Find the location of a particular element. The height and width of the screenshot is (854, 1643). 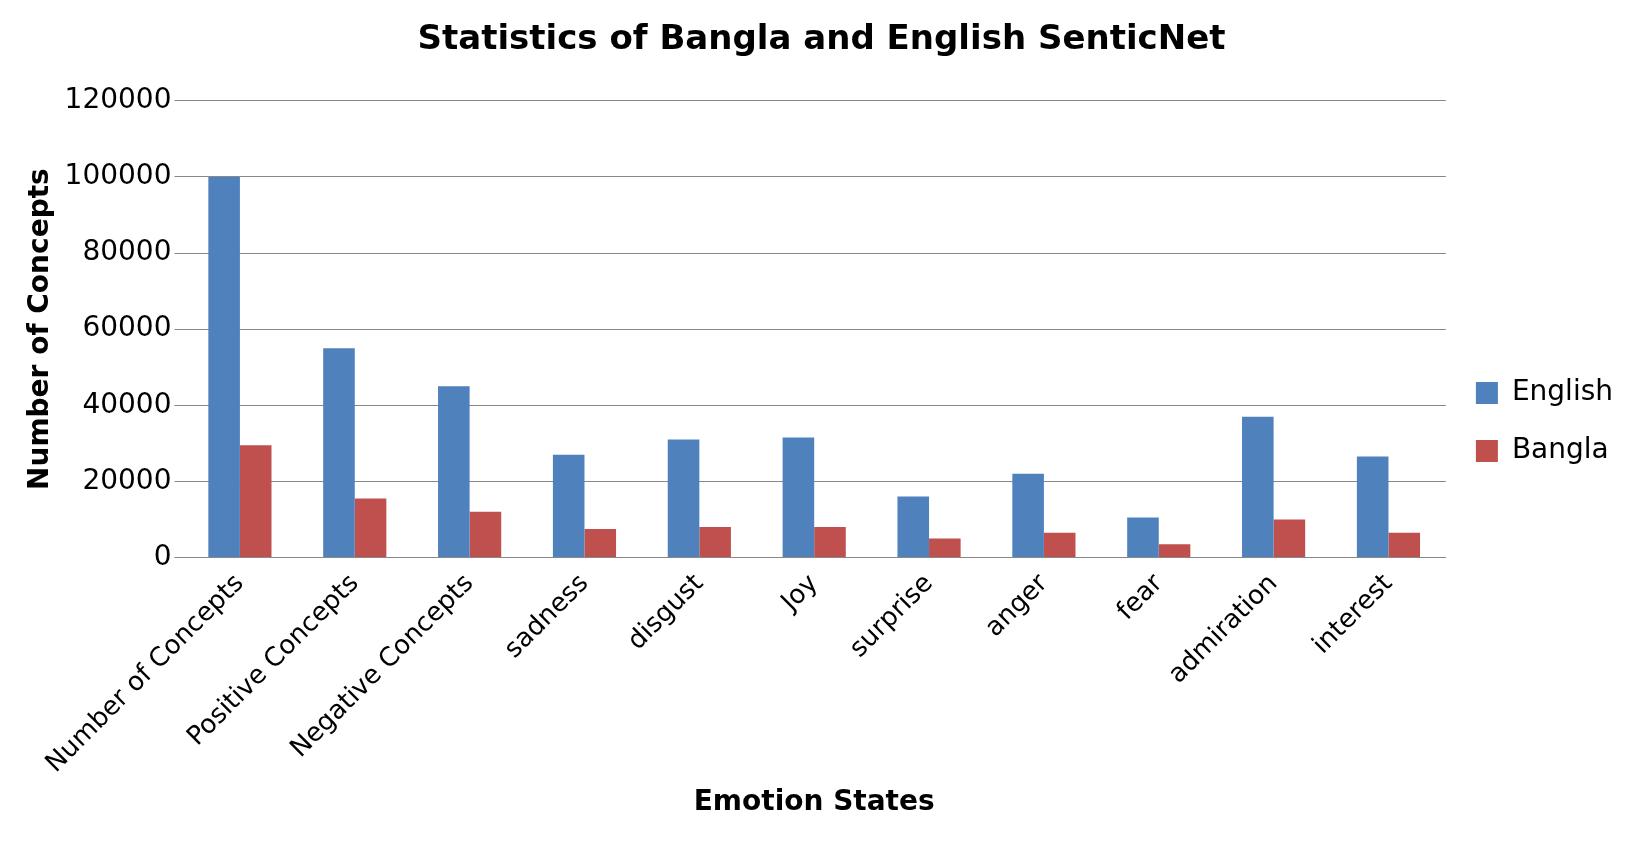

legend-label: English is located at coordinates (1562, 391).